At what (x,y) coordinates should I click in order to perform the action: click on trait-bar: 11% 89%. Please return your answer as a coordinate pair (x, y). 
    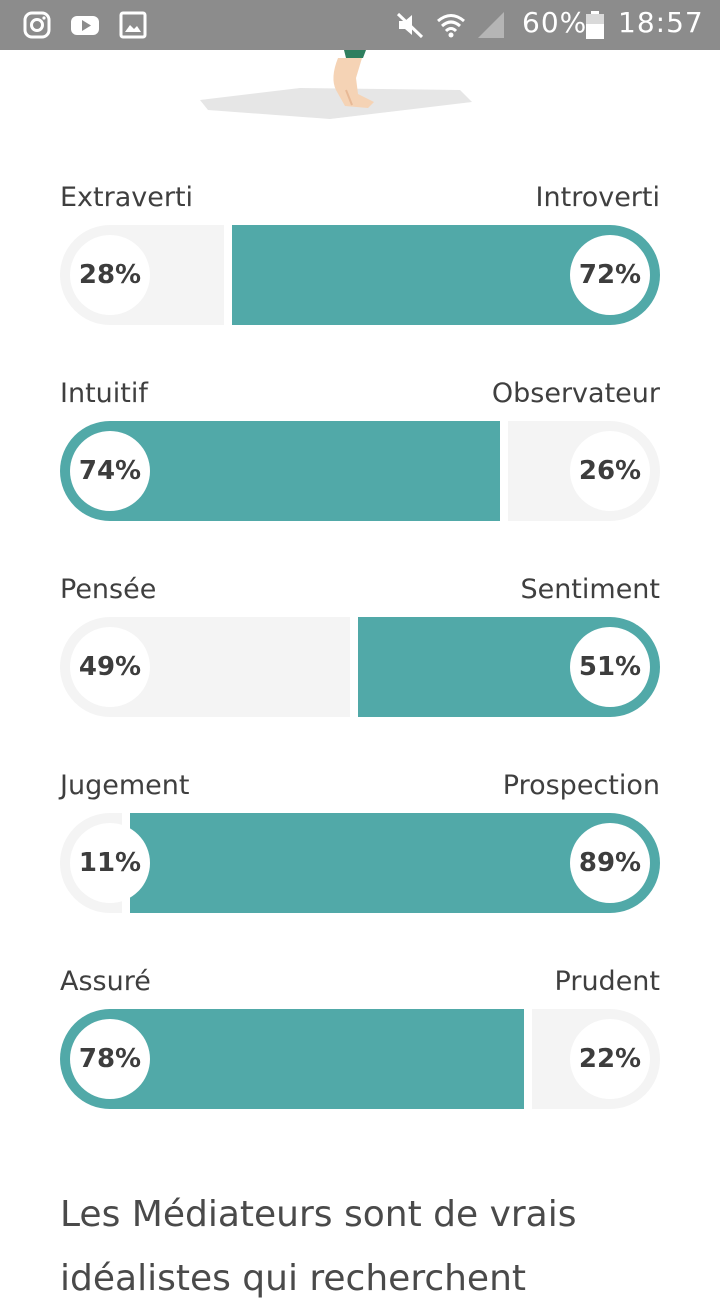
    Looking at the image, I should click on (360, 863).